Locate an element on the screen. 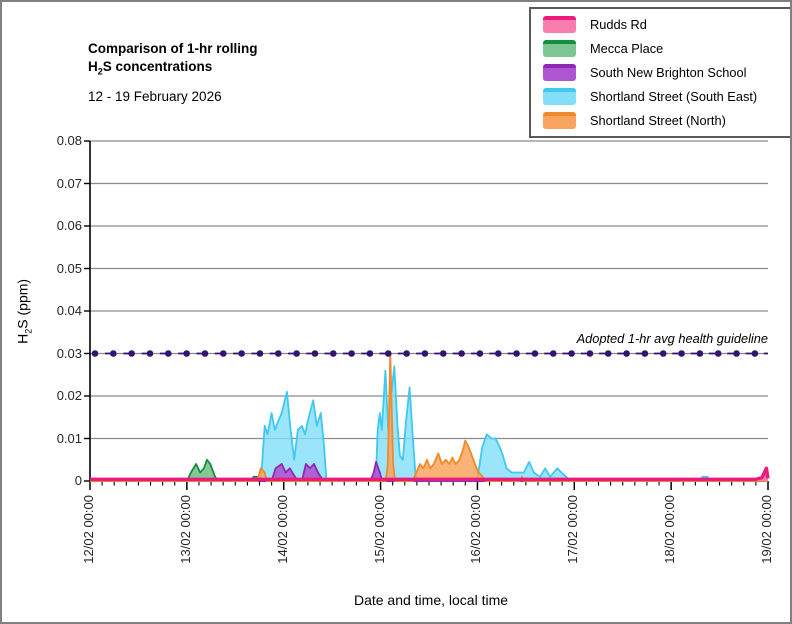 This screenshot has width=792, height=624. x-tick-label: 14/02 00:00 is located at coordinates (282, 529).